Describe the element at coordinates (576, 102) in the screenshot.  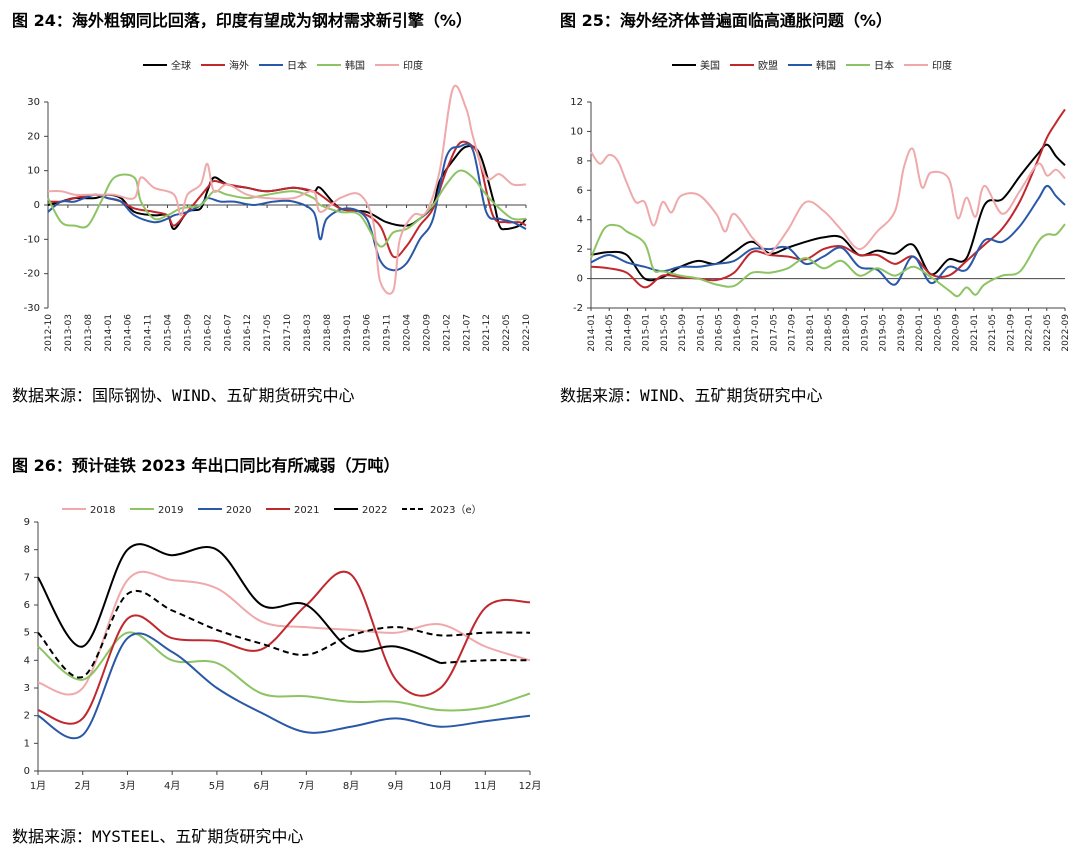
I see `y-tick-label: 12` at that location.